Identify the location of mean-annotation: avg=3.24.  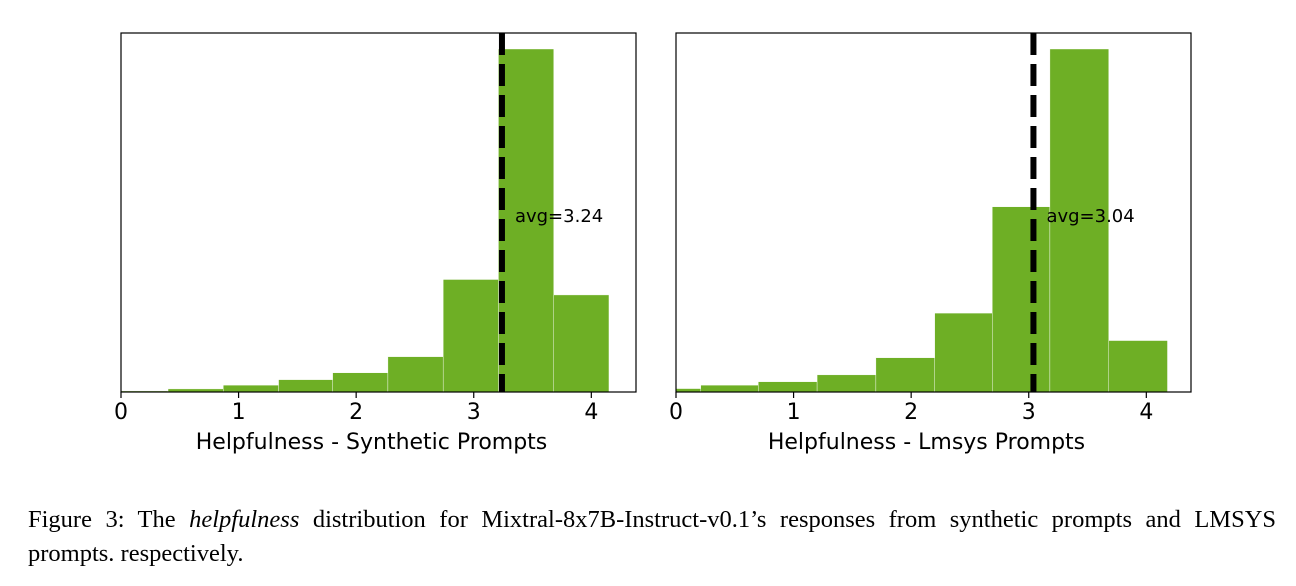
(559, 216).